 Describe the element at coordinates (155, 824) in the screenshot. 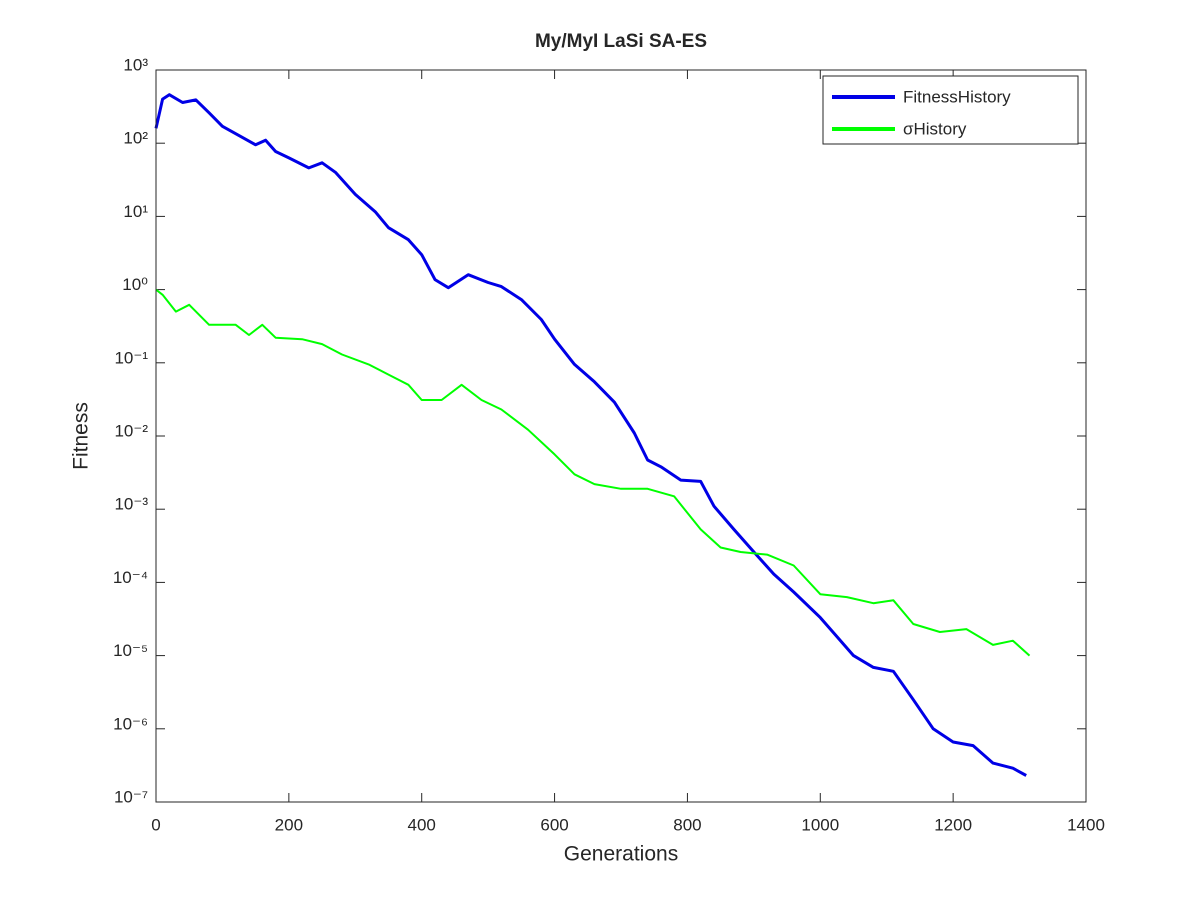

I see `x-tick-label: 0` at that location.